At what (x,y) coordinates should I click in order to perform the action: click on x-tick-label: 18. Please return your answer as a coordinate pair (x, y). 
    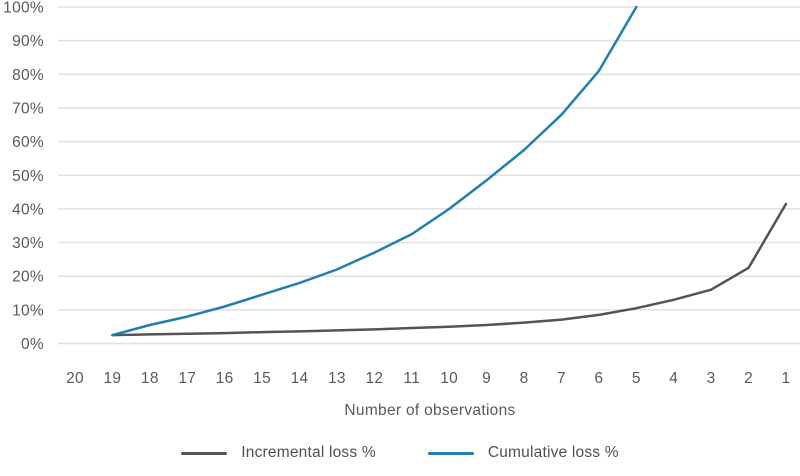
    Looking at the image, I should click on (150, 378).